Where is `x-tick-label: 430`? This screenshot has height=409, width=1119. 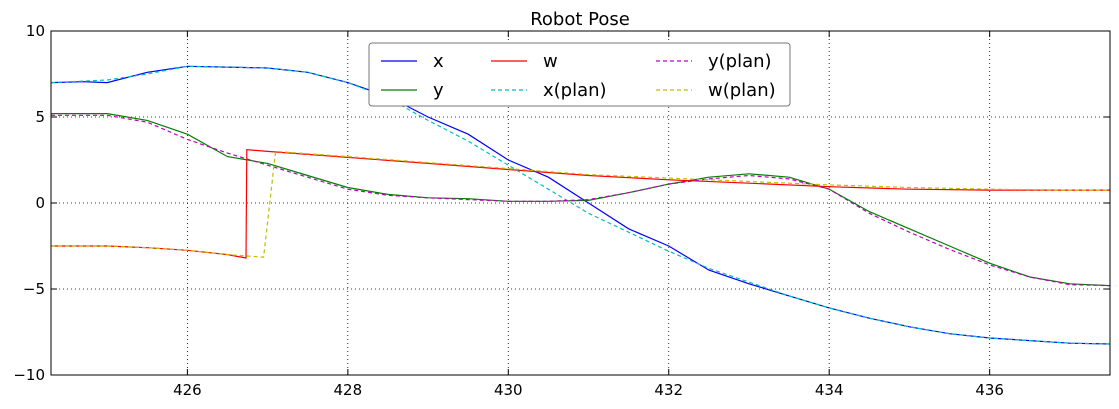 x-tick-label: 430 is located at coordinates (508, 390).